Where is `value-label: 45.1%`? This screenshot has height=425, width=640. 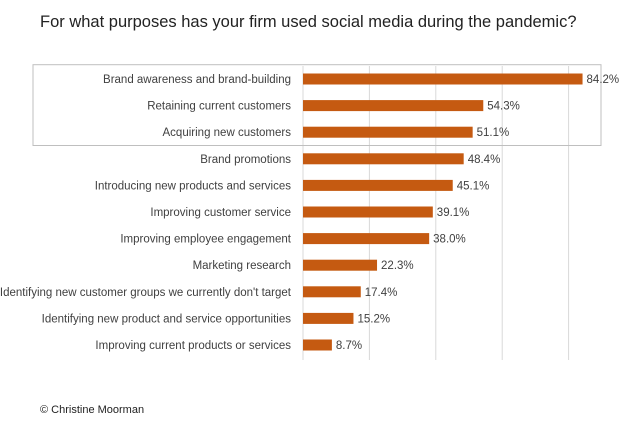
value-label: 45.1% is located at coordinates (473, 186).